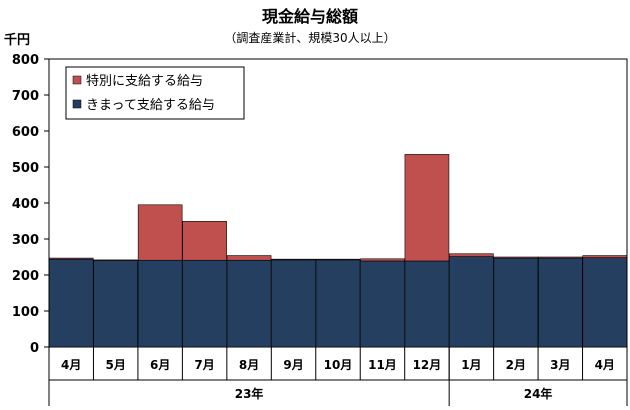  Describe the element at coordinates (293, 365) in the screenshot. I see `x-tick-label: 9月` at that location.